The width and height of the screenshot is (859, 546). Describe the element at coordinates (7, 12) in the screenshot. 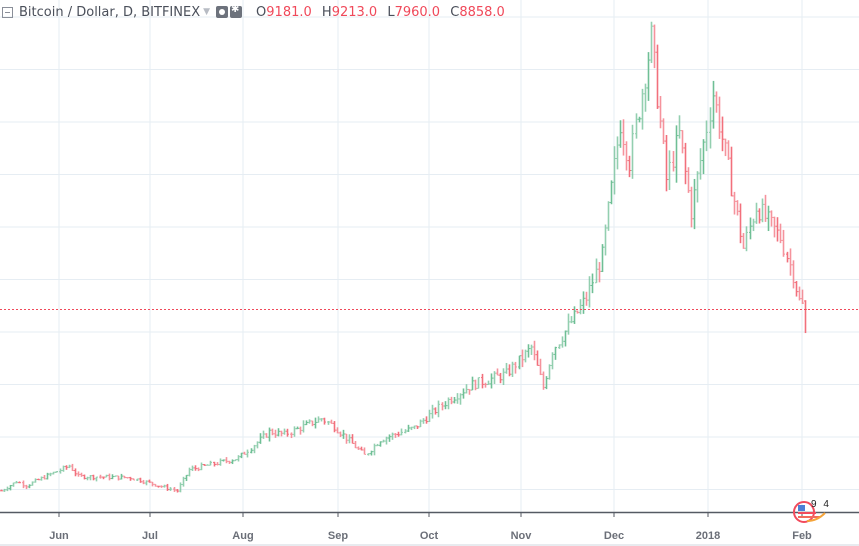

I see `collapse-legend-icon` at that location.